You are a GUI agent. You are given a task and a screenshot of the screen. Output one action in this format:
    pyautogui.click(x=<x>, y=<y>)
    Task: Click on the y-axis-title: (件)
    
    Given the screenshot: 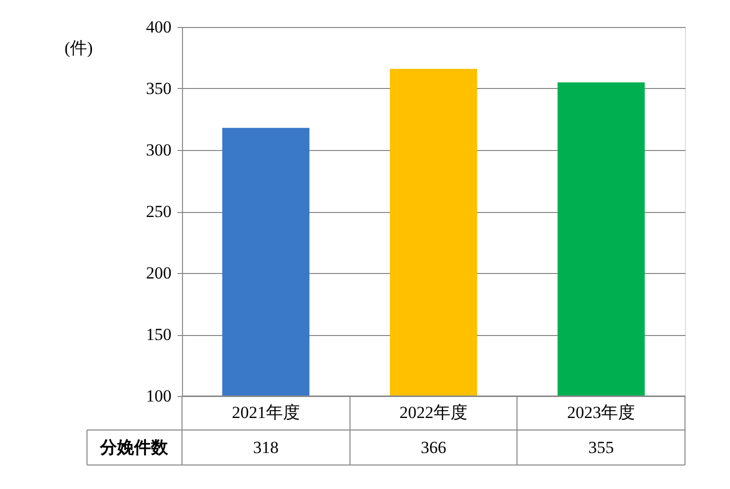 What is the action you would take?
    pyautogui.click(x=78, y=48)
    